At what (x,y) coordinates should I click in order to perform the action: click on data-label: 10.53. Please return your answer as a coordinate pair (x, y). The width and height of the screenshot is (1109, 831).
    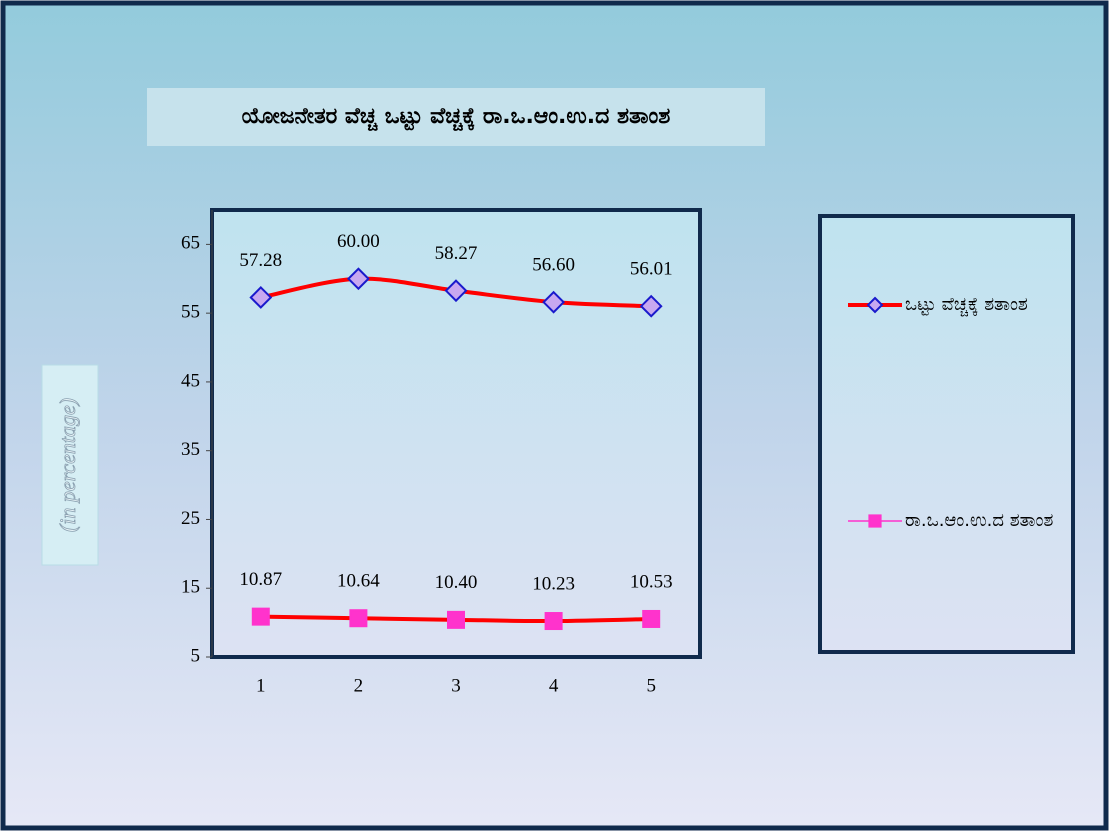
    Looking at the image, I should click on (651, 581).